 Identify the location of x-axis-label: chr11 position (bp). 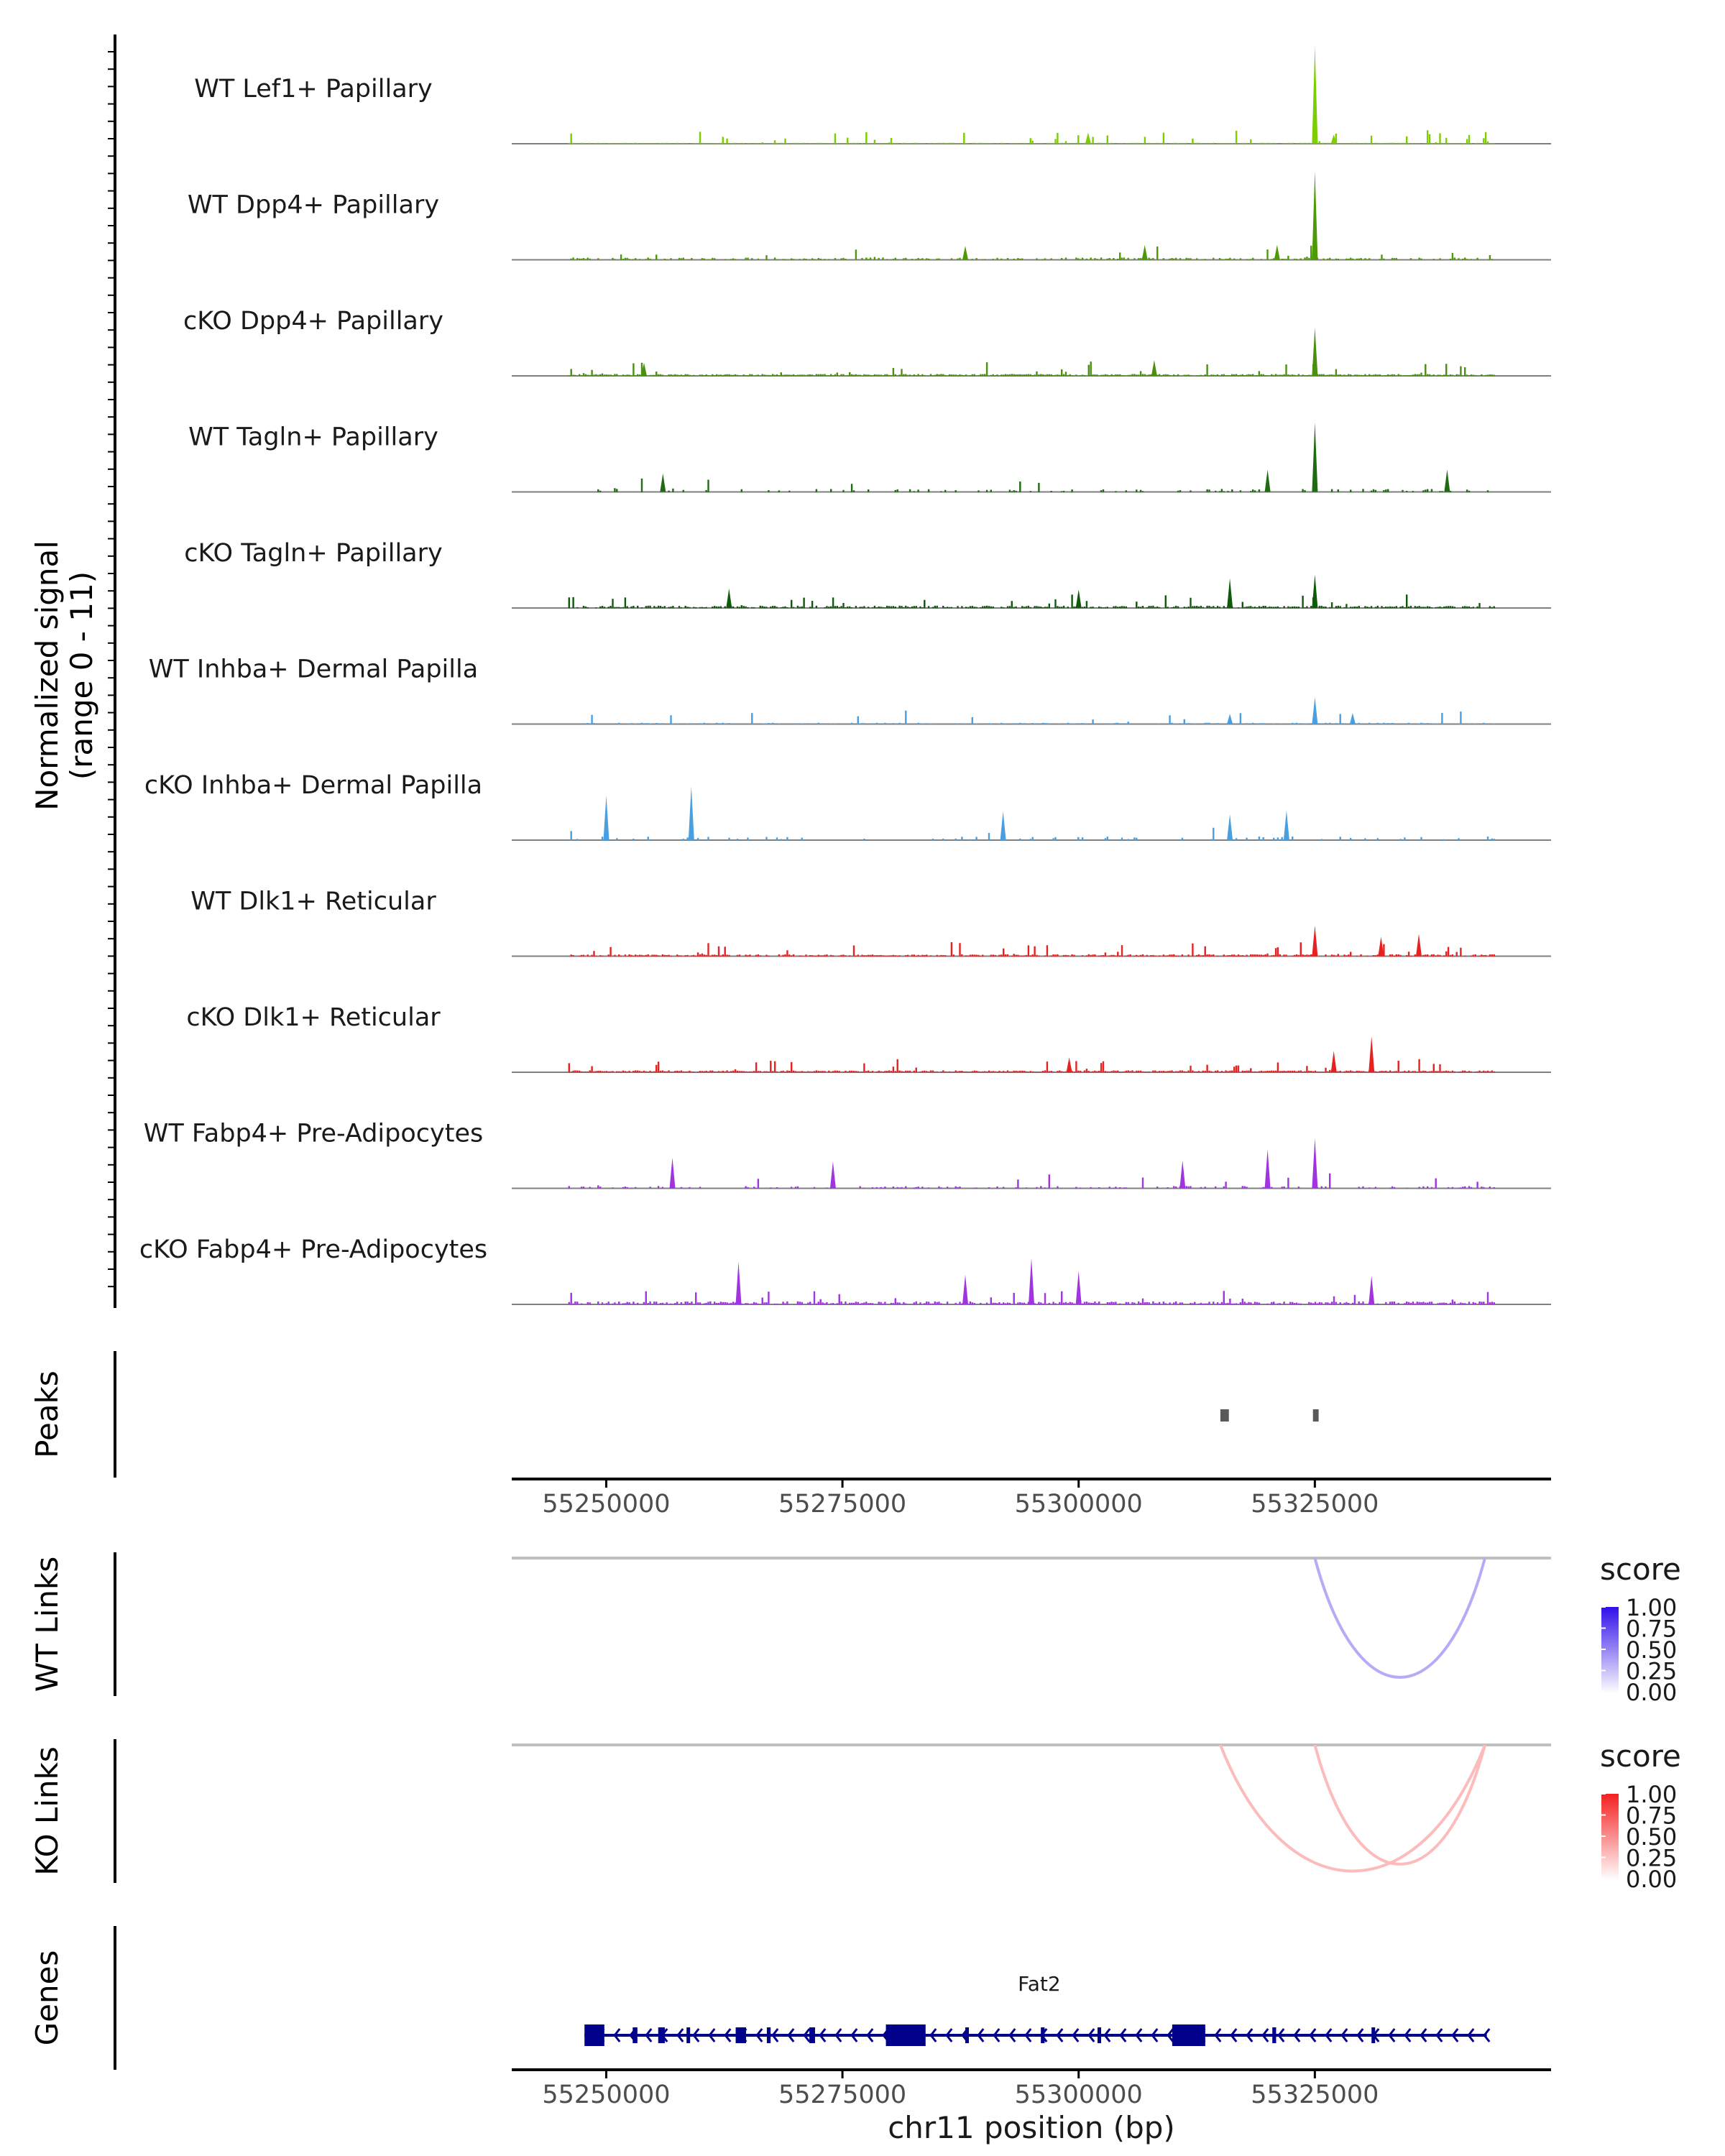
(1031, 2127).